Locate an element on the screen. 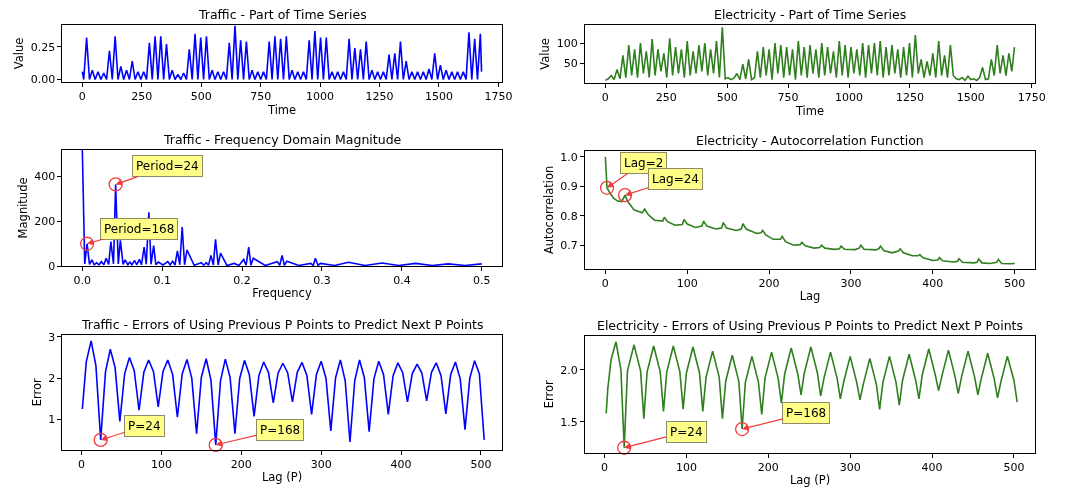  annotation: Period=168 is located at coordinates (139, 229).